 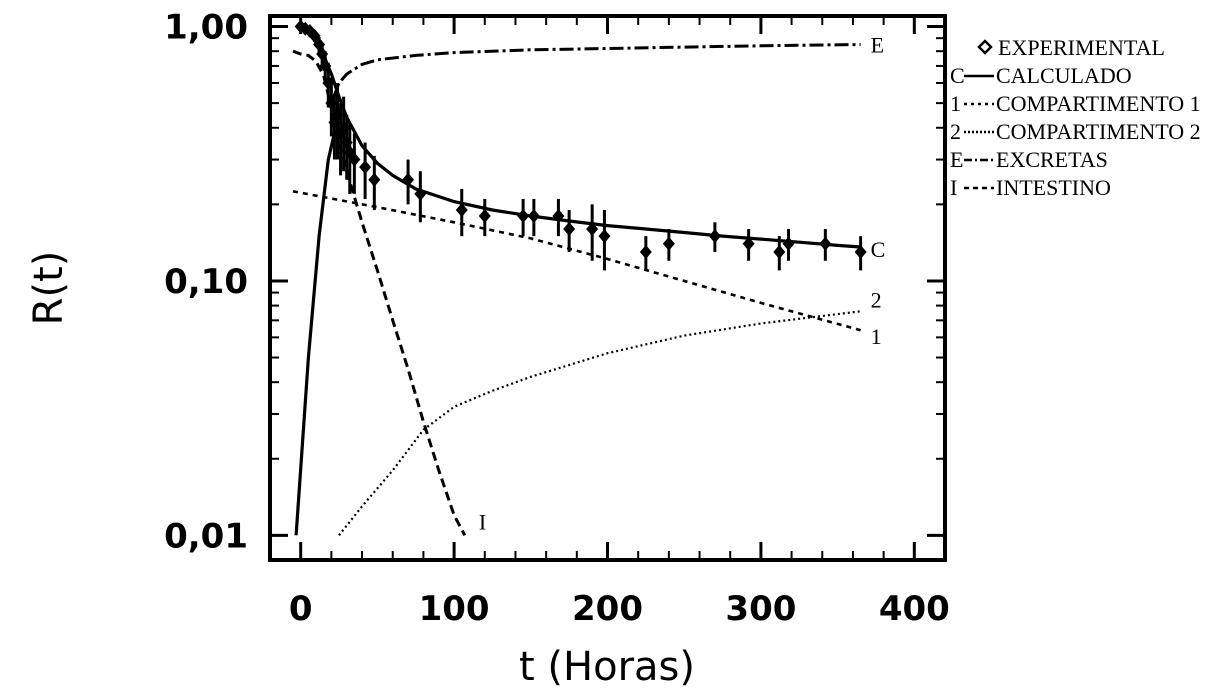 What do you see at coordinates (576, 261) in the screenshot?
I see `series-line-comp1` at bounding box center [576, 261].